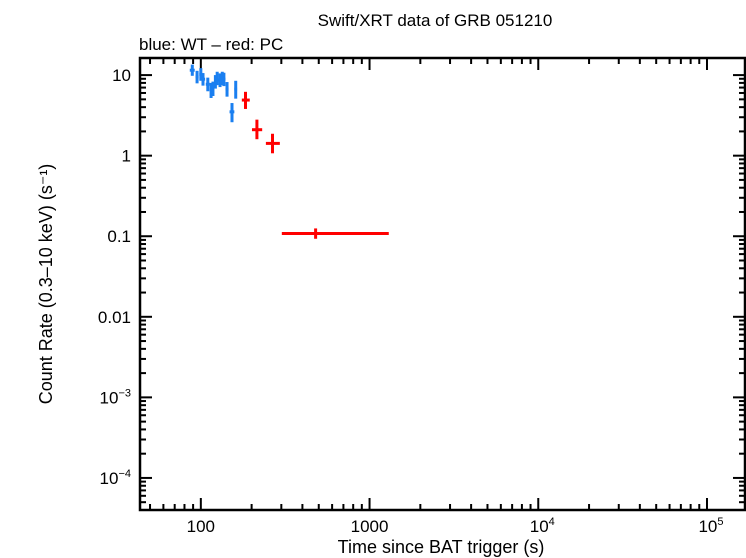 This screenshot has width=746, height=558. Describe the element at coordinates (115, 397) in the screenshot. I see `y-tick-label: 10⁻³` at that location.